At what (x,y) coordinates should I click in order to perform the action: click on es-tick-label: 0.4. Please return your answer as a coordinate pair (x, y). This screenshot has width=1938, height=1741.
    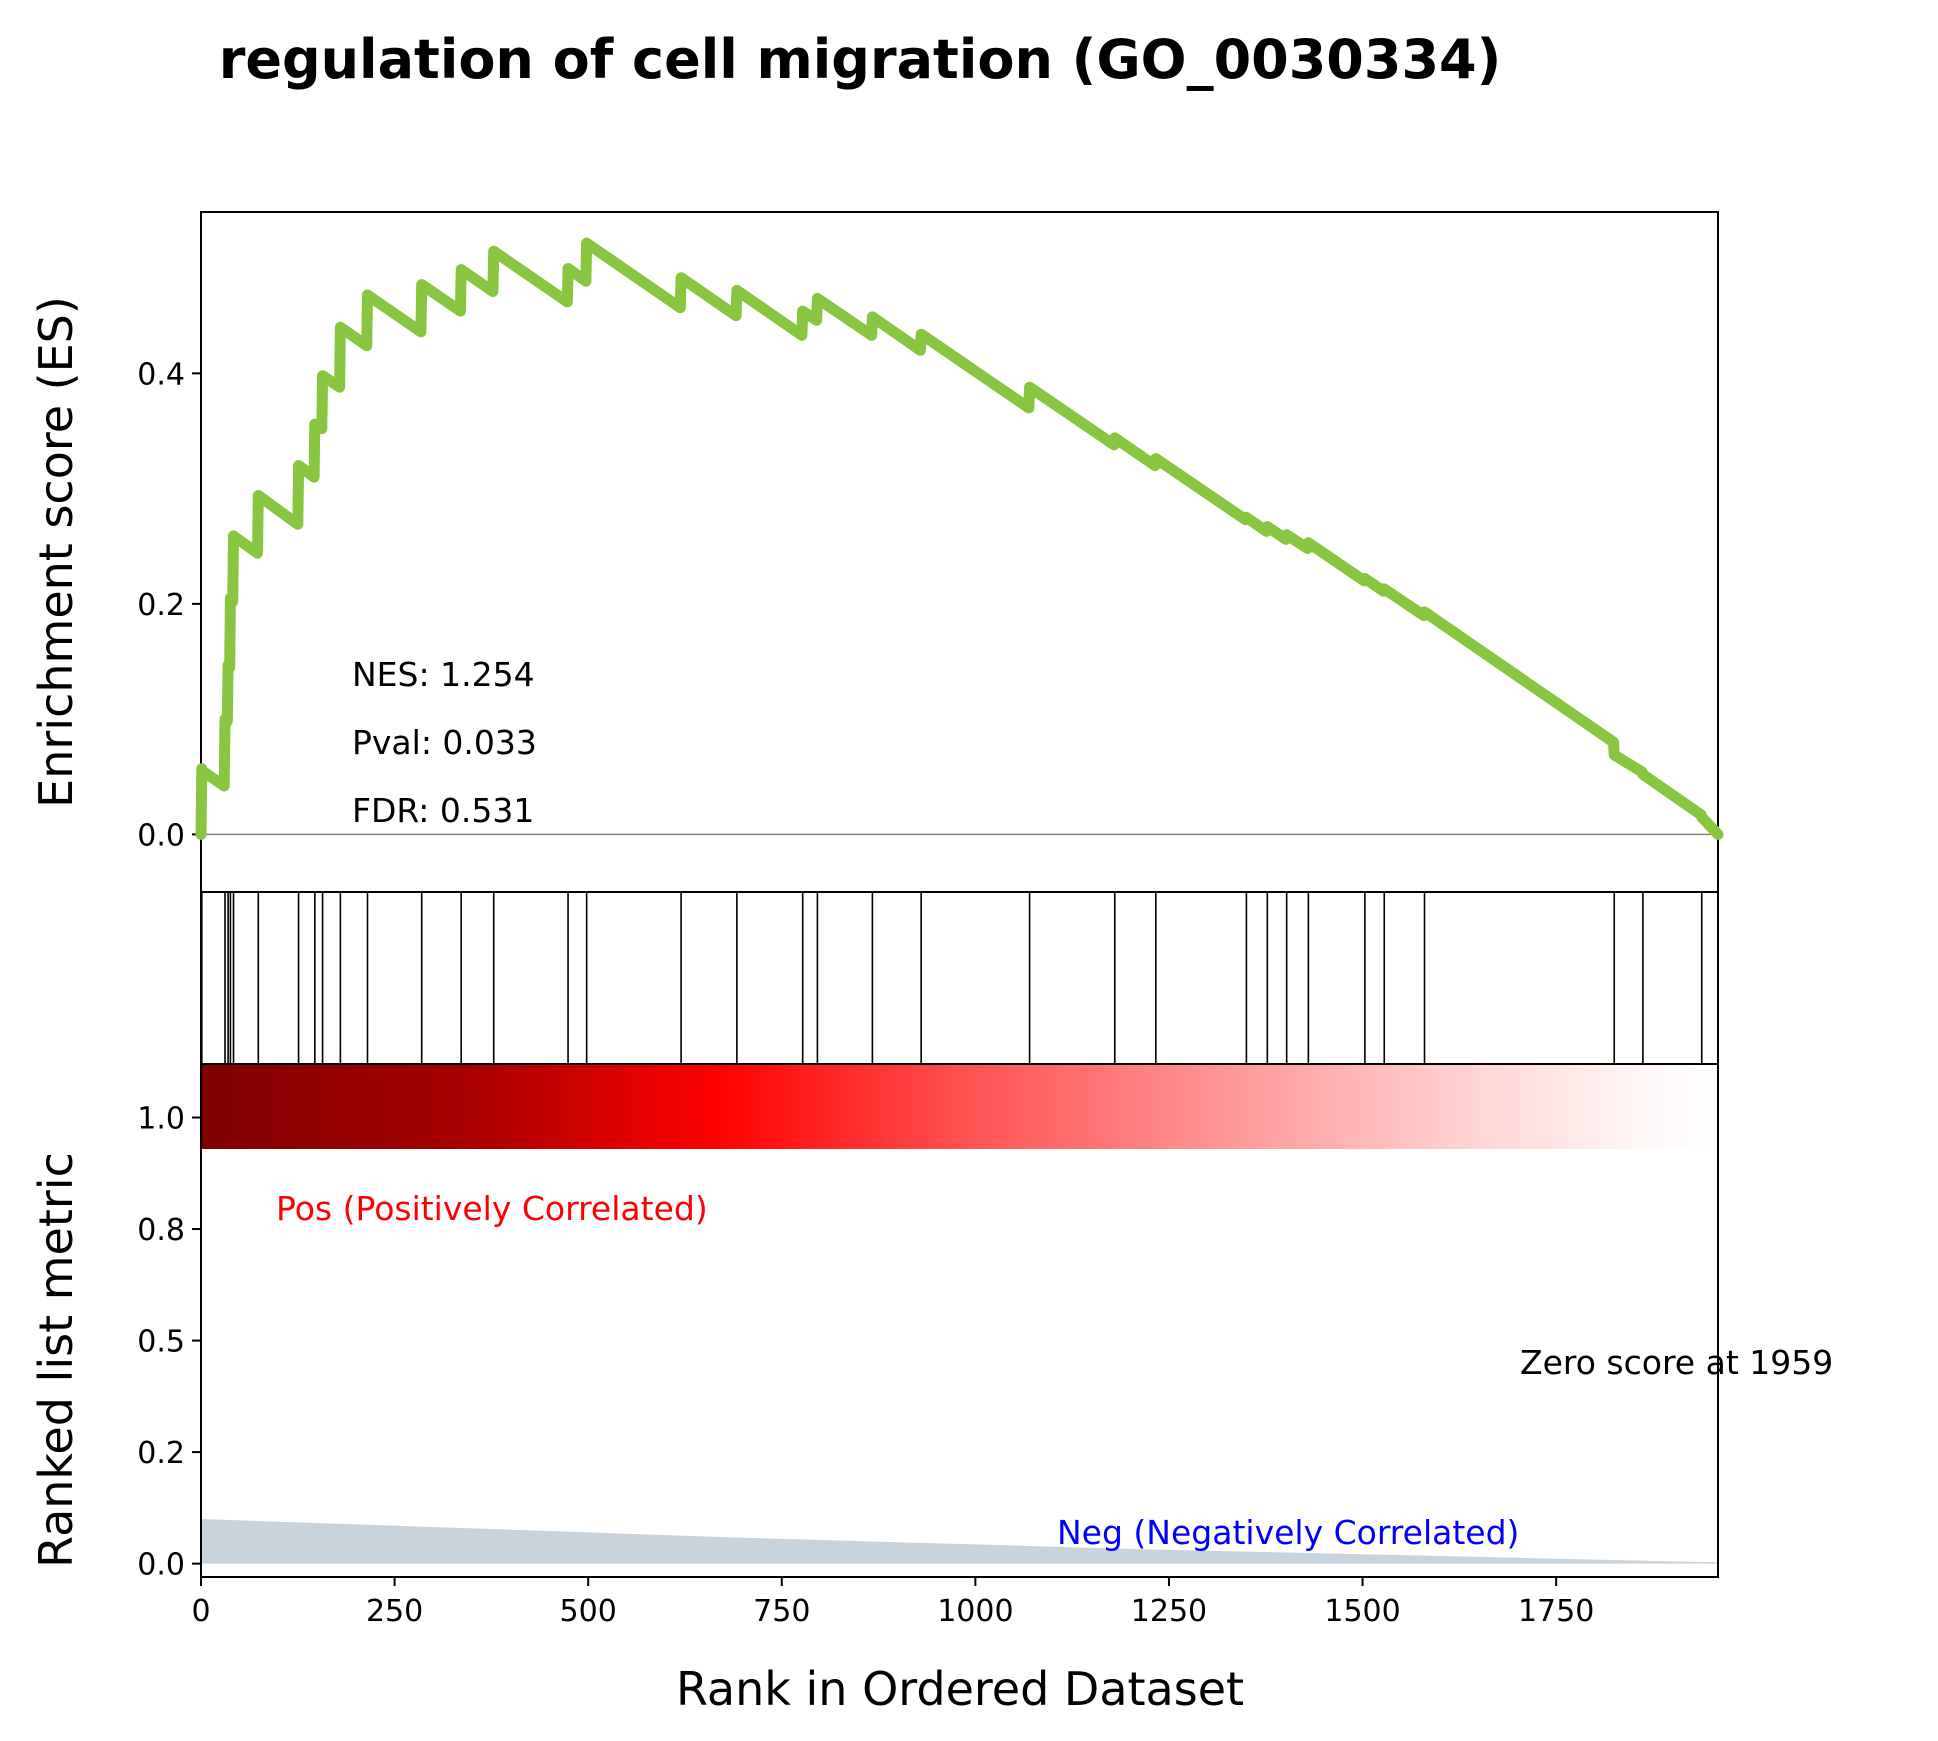
    Looking at the image, I should click on (161, 374).